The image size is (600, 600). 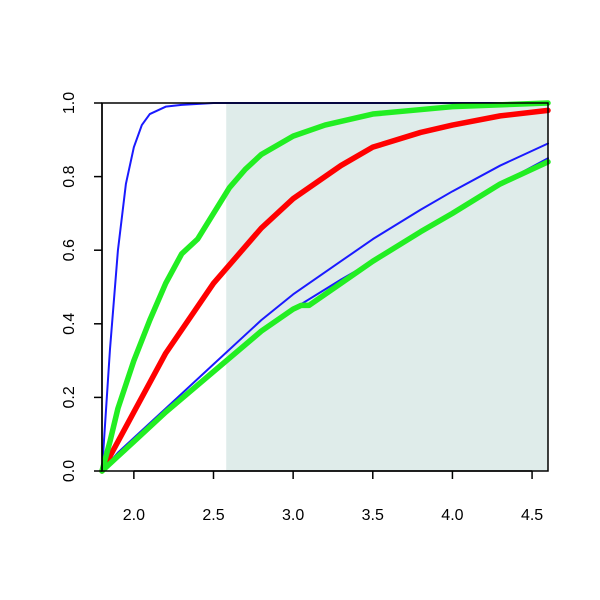 I want to click on x-tick-label: 4.5, so click(x=532, y=515).